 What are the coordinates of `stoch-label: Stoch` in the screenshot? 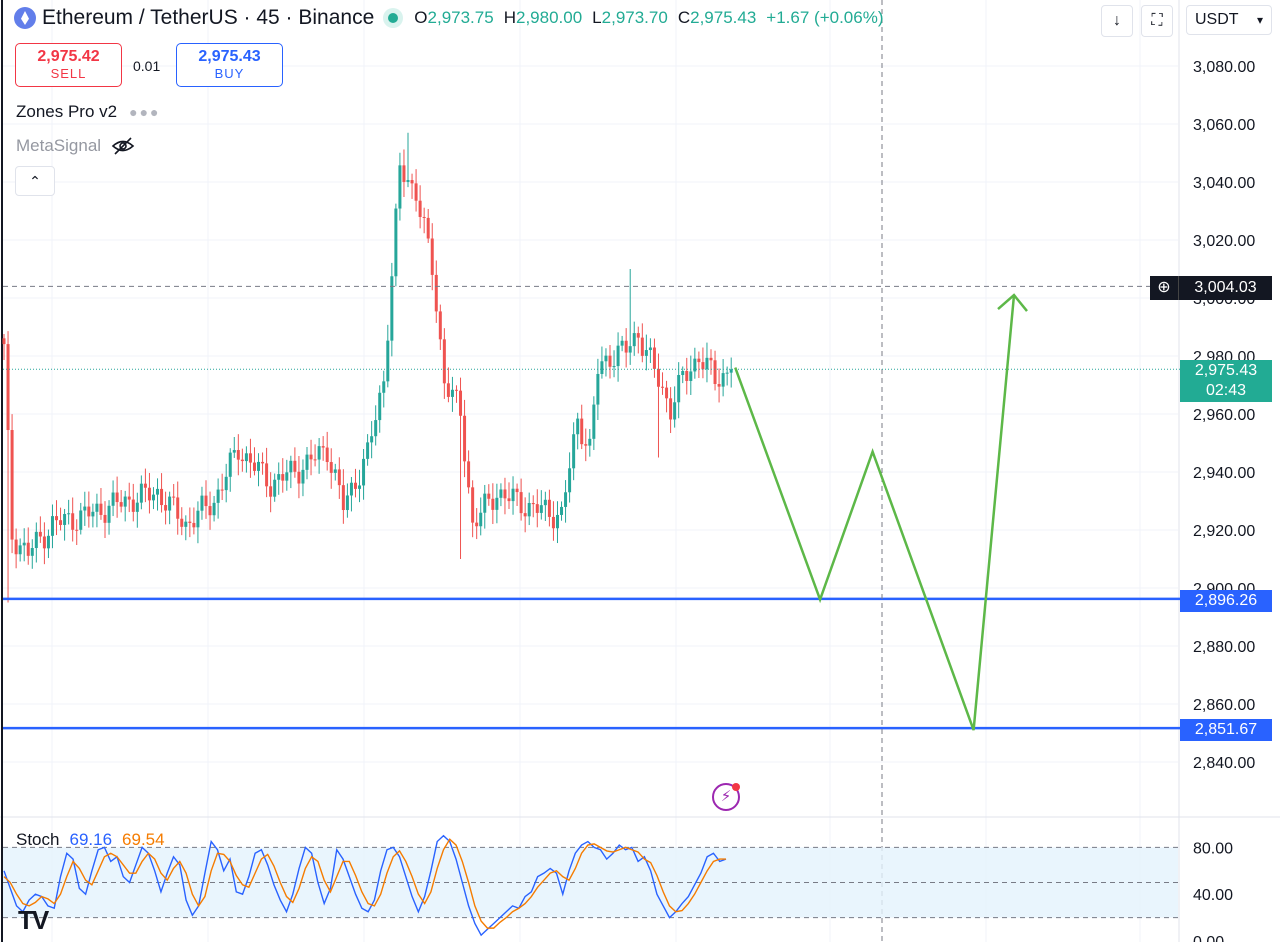 It's located at (38, 839).